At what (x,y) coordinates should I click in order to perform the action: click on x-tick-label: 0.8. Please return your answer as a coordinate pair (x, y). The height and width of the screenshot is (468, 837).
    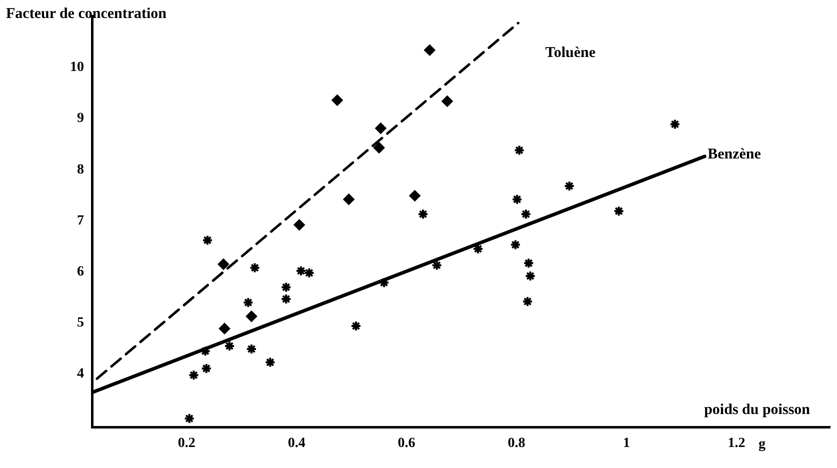
    Looking at the image, I should click on (517, 444).